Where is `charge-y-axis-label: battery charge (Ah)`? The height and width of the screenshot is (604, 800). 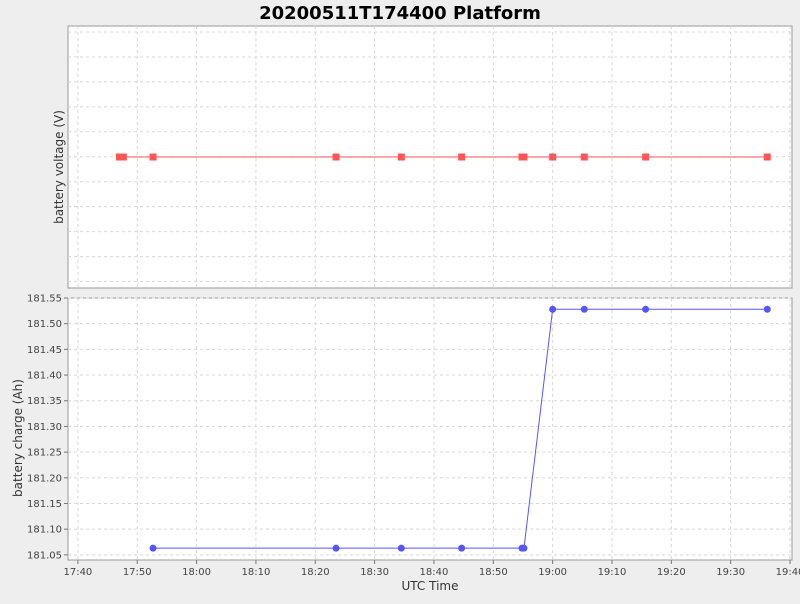
charge-y-axis-label: battery charge (Ah) is located at coordinates (18, 438).